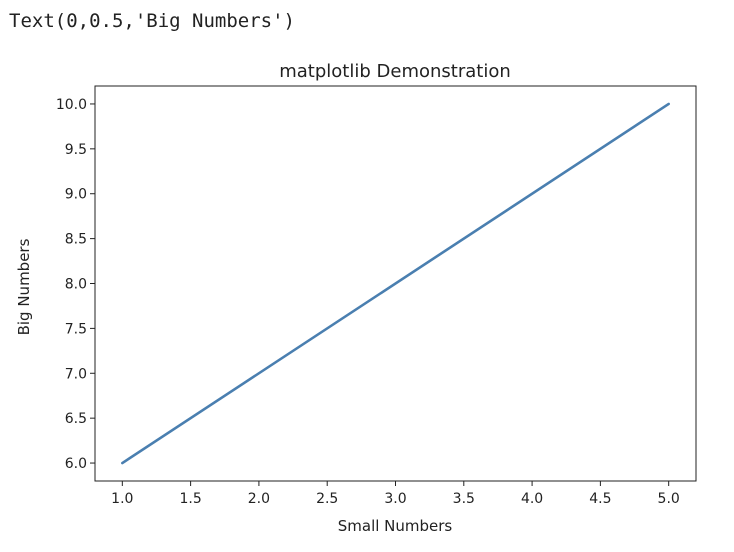 This screenshot has height=552, width=734. I want to click on x-axis-label: Small Numbers, so click(395, 526).